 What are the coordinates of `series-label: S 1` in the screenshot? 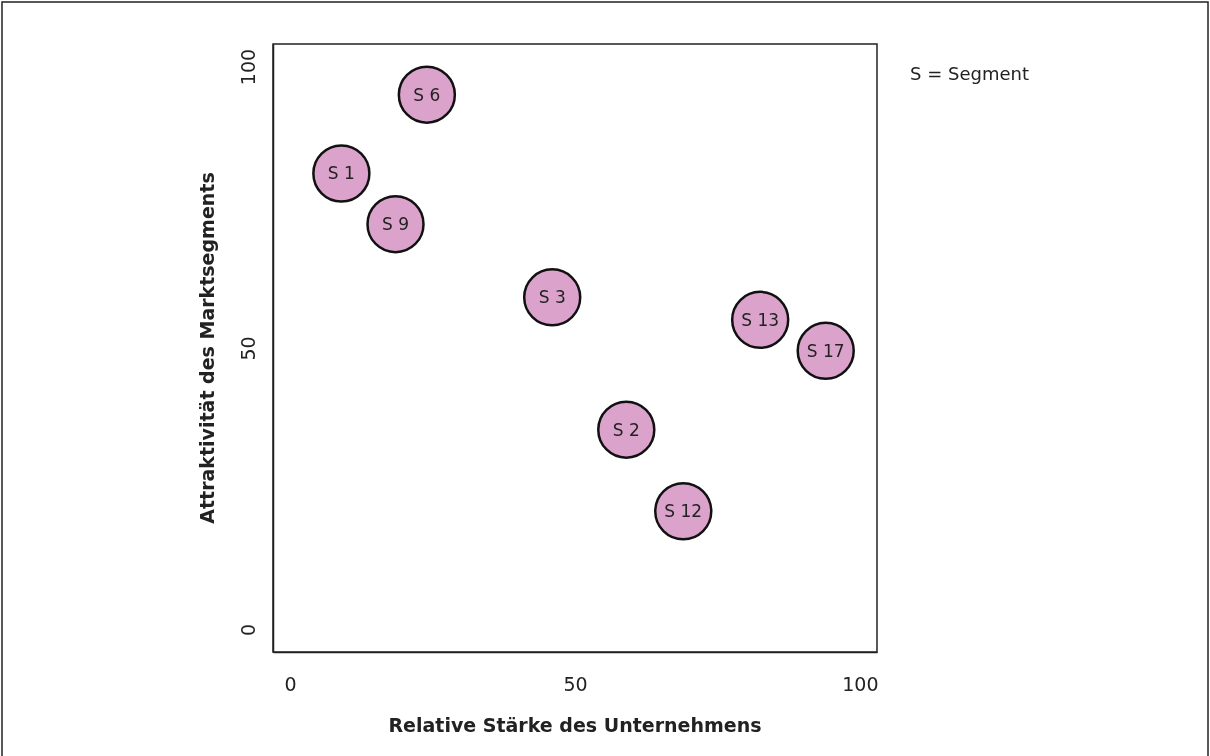 It's located at (341, 173).